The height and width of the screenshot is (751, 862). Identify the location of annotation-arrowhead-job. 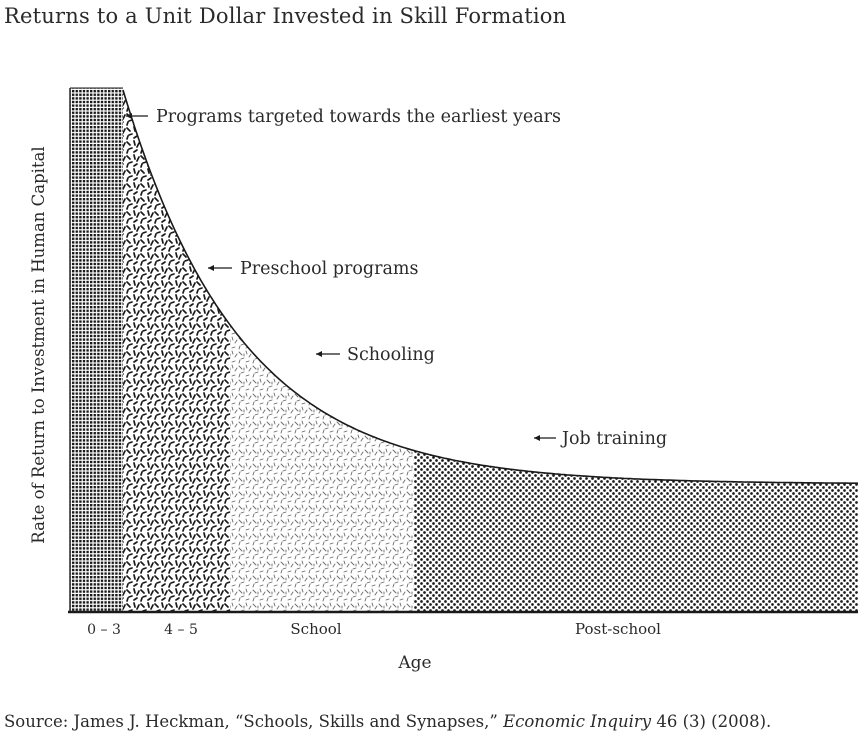
(537, 438).